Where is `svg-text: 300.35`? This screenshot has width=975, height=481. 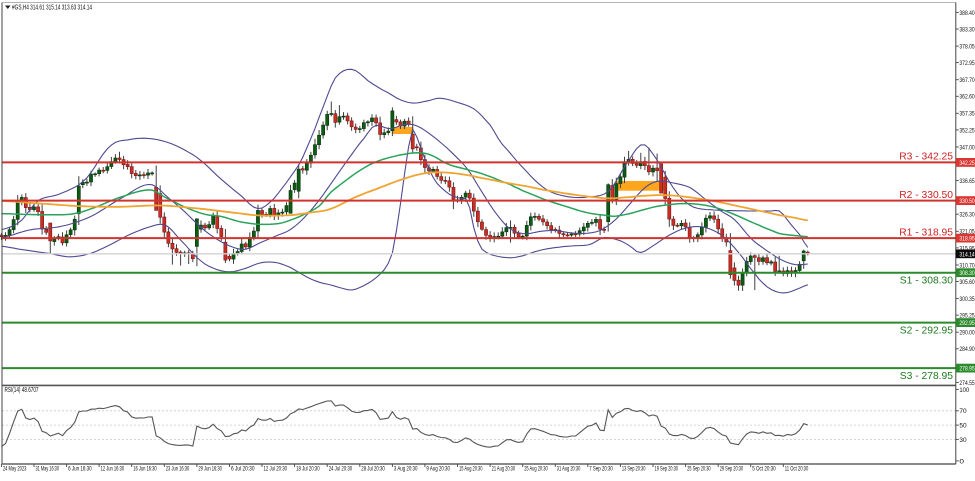 svg-text: 300.35 is located at coordinates (966, 299).